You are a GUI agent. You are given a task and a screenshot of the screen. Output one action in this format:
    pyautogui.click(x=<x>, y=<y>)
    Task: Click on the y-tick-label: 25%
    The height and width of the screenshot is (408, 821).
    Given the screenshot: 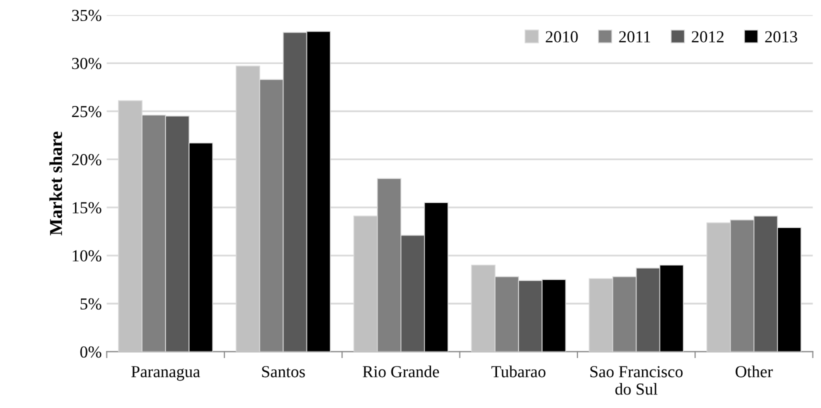 What is the action you would take?
    pyautogui.click(x=87, y=112)
    